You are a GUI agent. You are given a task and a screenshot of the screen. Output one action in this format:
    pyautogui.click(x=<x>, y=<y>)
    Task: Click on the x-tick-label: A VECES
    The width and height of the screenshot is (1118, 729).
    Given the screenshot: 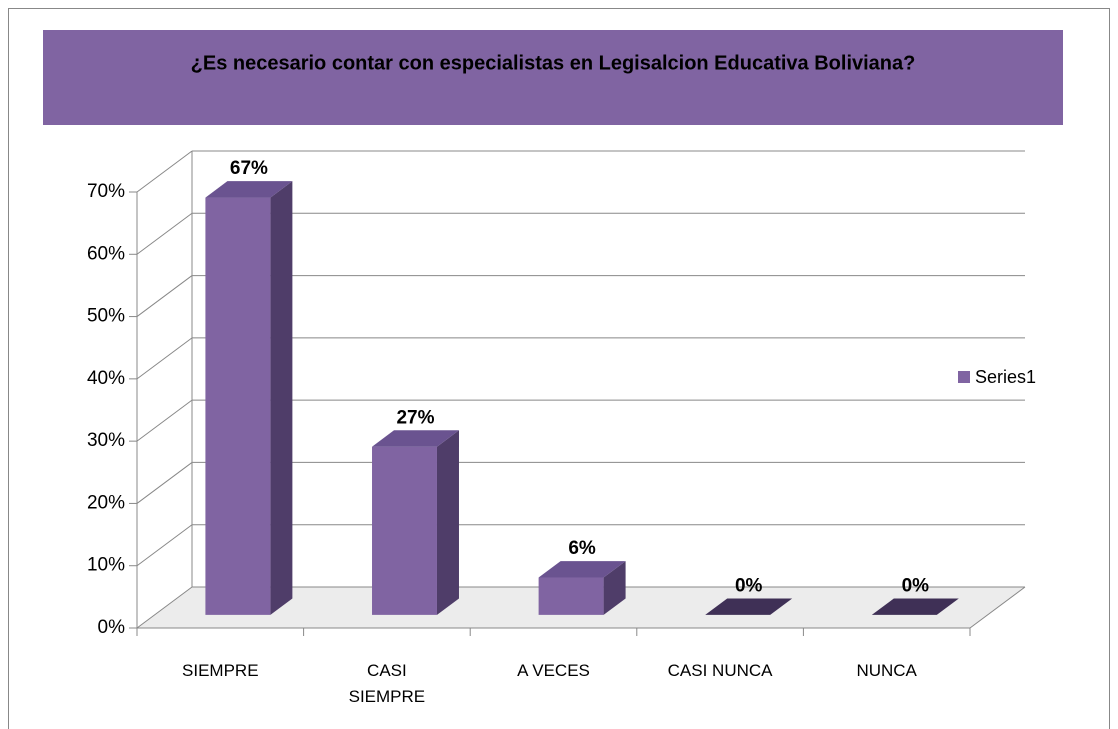 What is the action you would take?
    pyautogui.click(x=553, y=670)
    